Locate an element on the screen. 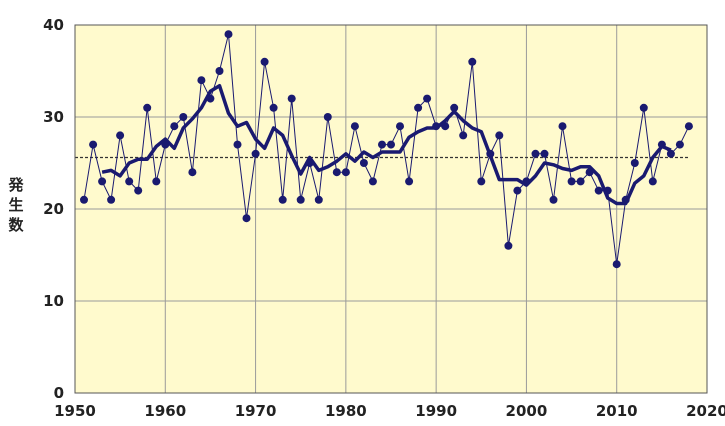  y-axis-ticks: 0 10 20 30 40 is located at coordinates (53, 209).